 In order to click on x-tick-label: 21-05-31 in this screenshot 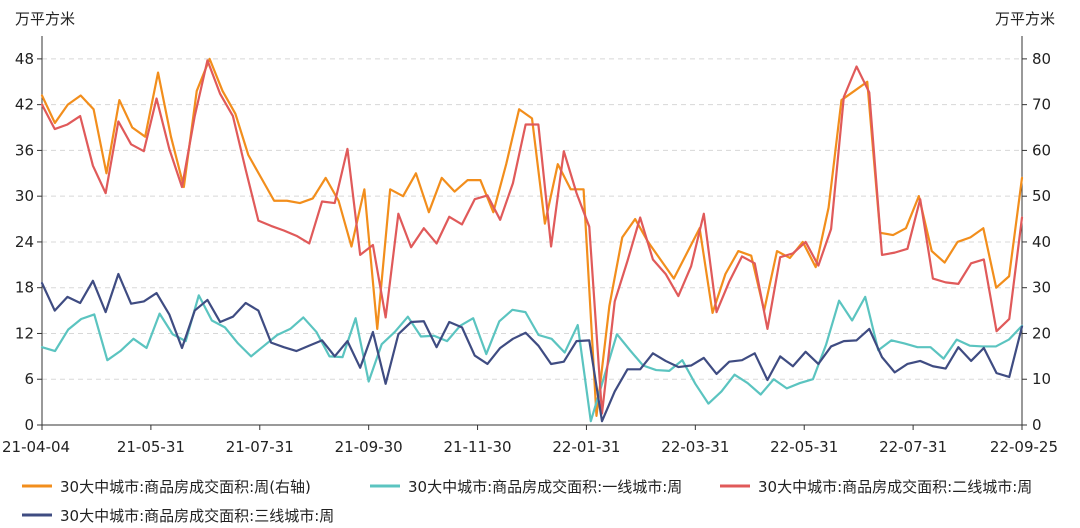, I will do `click(151, 447)`.